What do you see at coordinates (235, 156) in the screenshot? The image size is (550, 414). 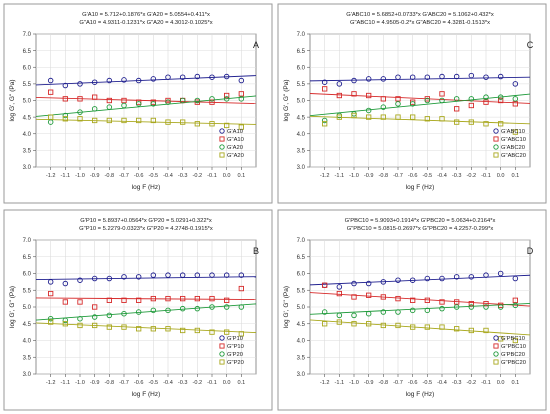 I see `legend-entry: G"A20` at bounding box center [235, 156].